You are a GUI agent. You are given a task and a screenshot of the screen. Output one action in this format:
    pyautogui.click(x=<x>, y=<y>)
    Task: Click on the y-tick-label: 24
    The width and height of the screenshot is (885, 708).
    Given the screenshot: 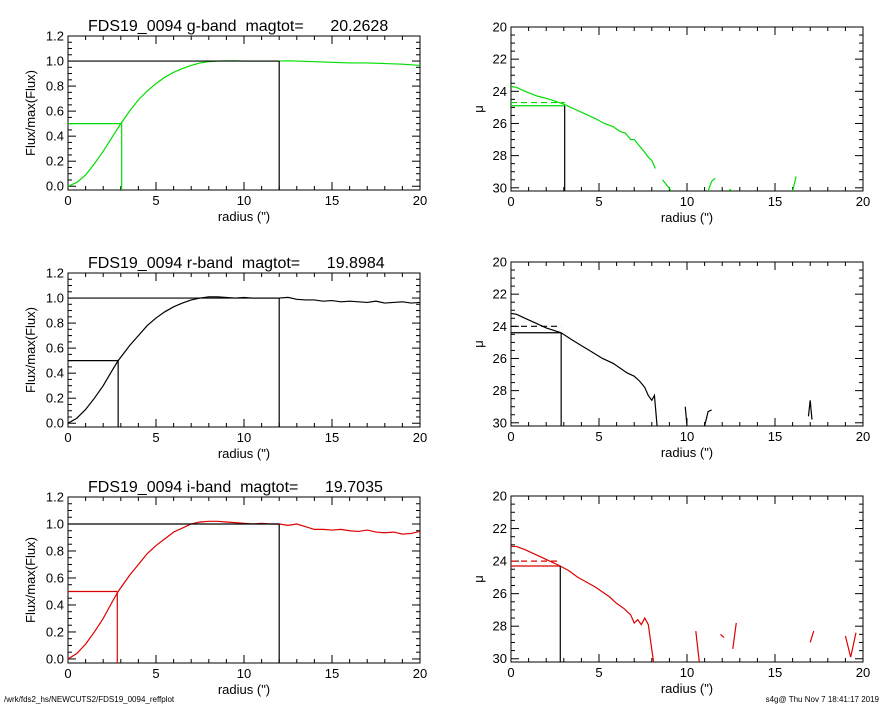 What is the action you would take?
    pyautogui.click(x=500, y=91)
    